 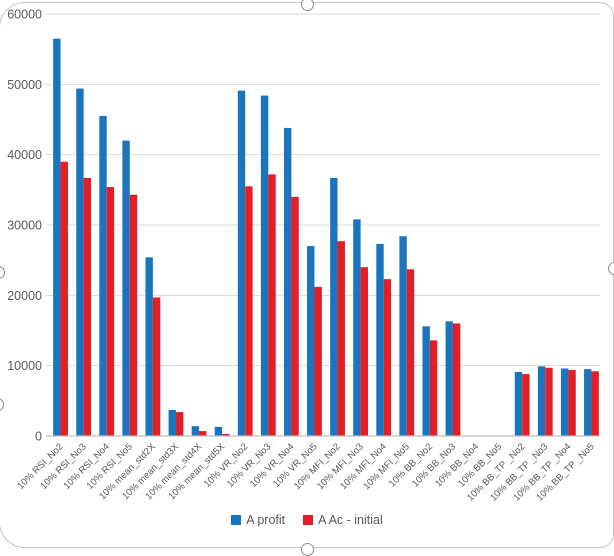 What do you see at coordinates (611, 268) in the screenshot?
I see `resize-handle-right-middle` at bounding box center [611, 268].